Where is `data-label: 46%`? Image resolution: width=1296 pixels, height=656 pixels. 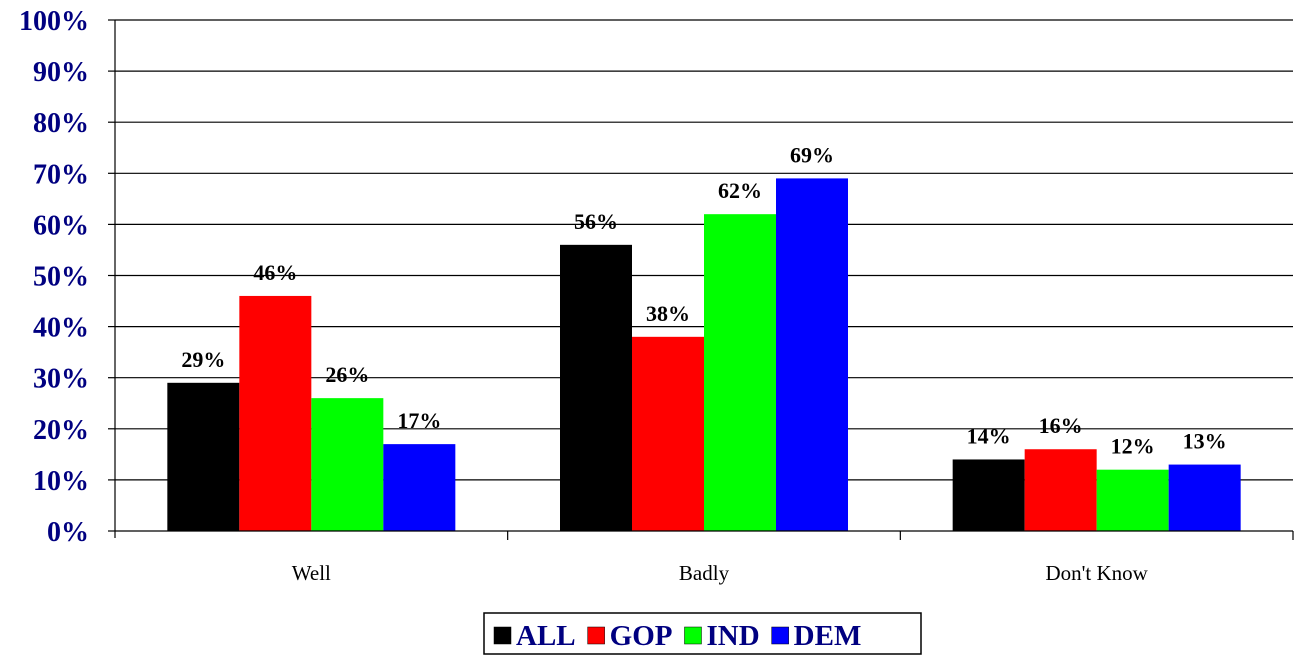
data-label: 46% is located at coordinates (275, 272).